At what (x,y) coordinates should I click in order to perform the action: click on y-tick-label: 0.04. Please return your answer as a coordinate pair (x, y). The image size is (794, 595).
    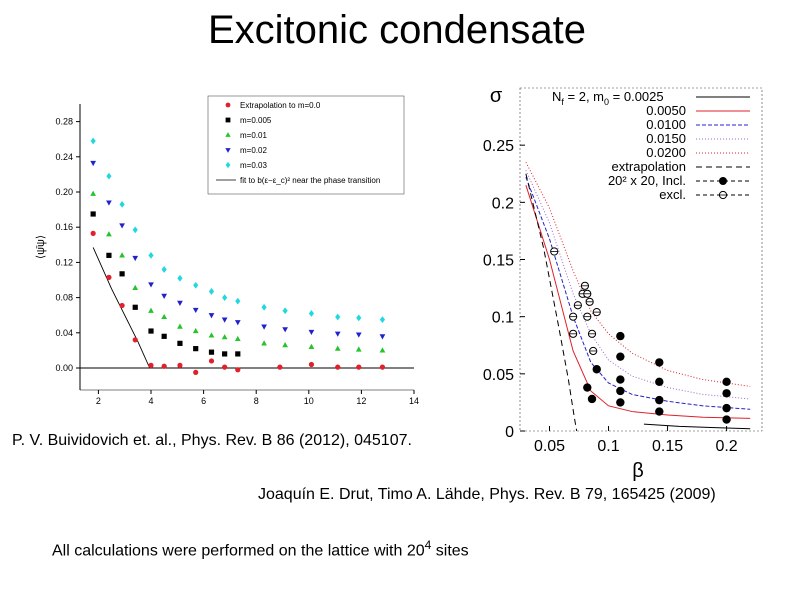
    Looking at the image, I should click on (64, 333).